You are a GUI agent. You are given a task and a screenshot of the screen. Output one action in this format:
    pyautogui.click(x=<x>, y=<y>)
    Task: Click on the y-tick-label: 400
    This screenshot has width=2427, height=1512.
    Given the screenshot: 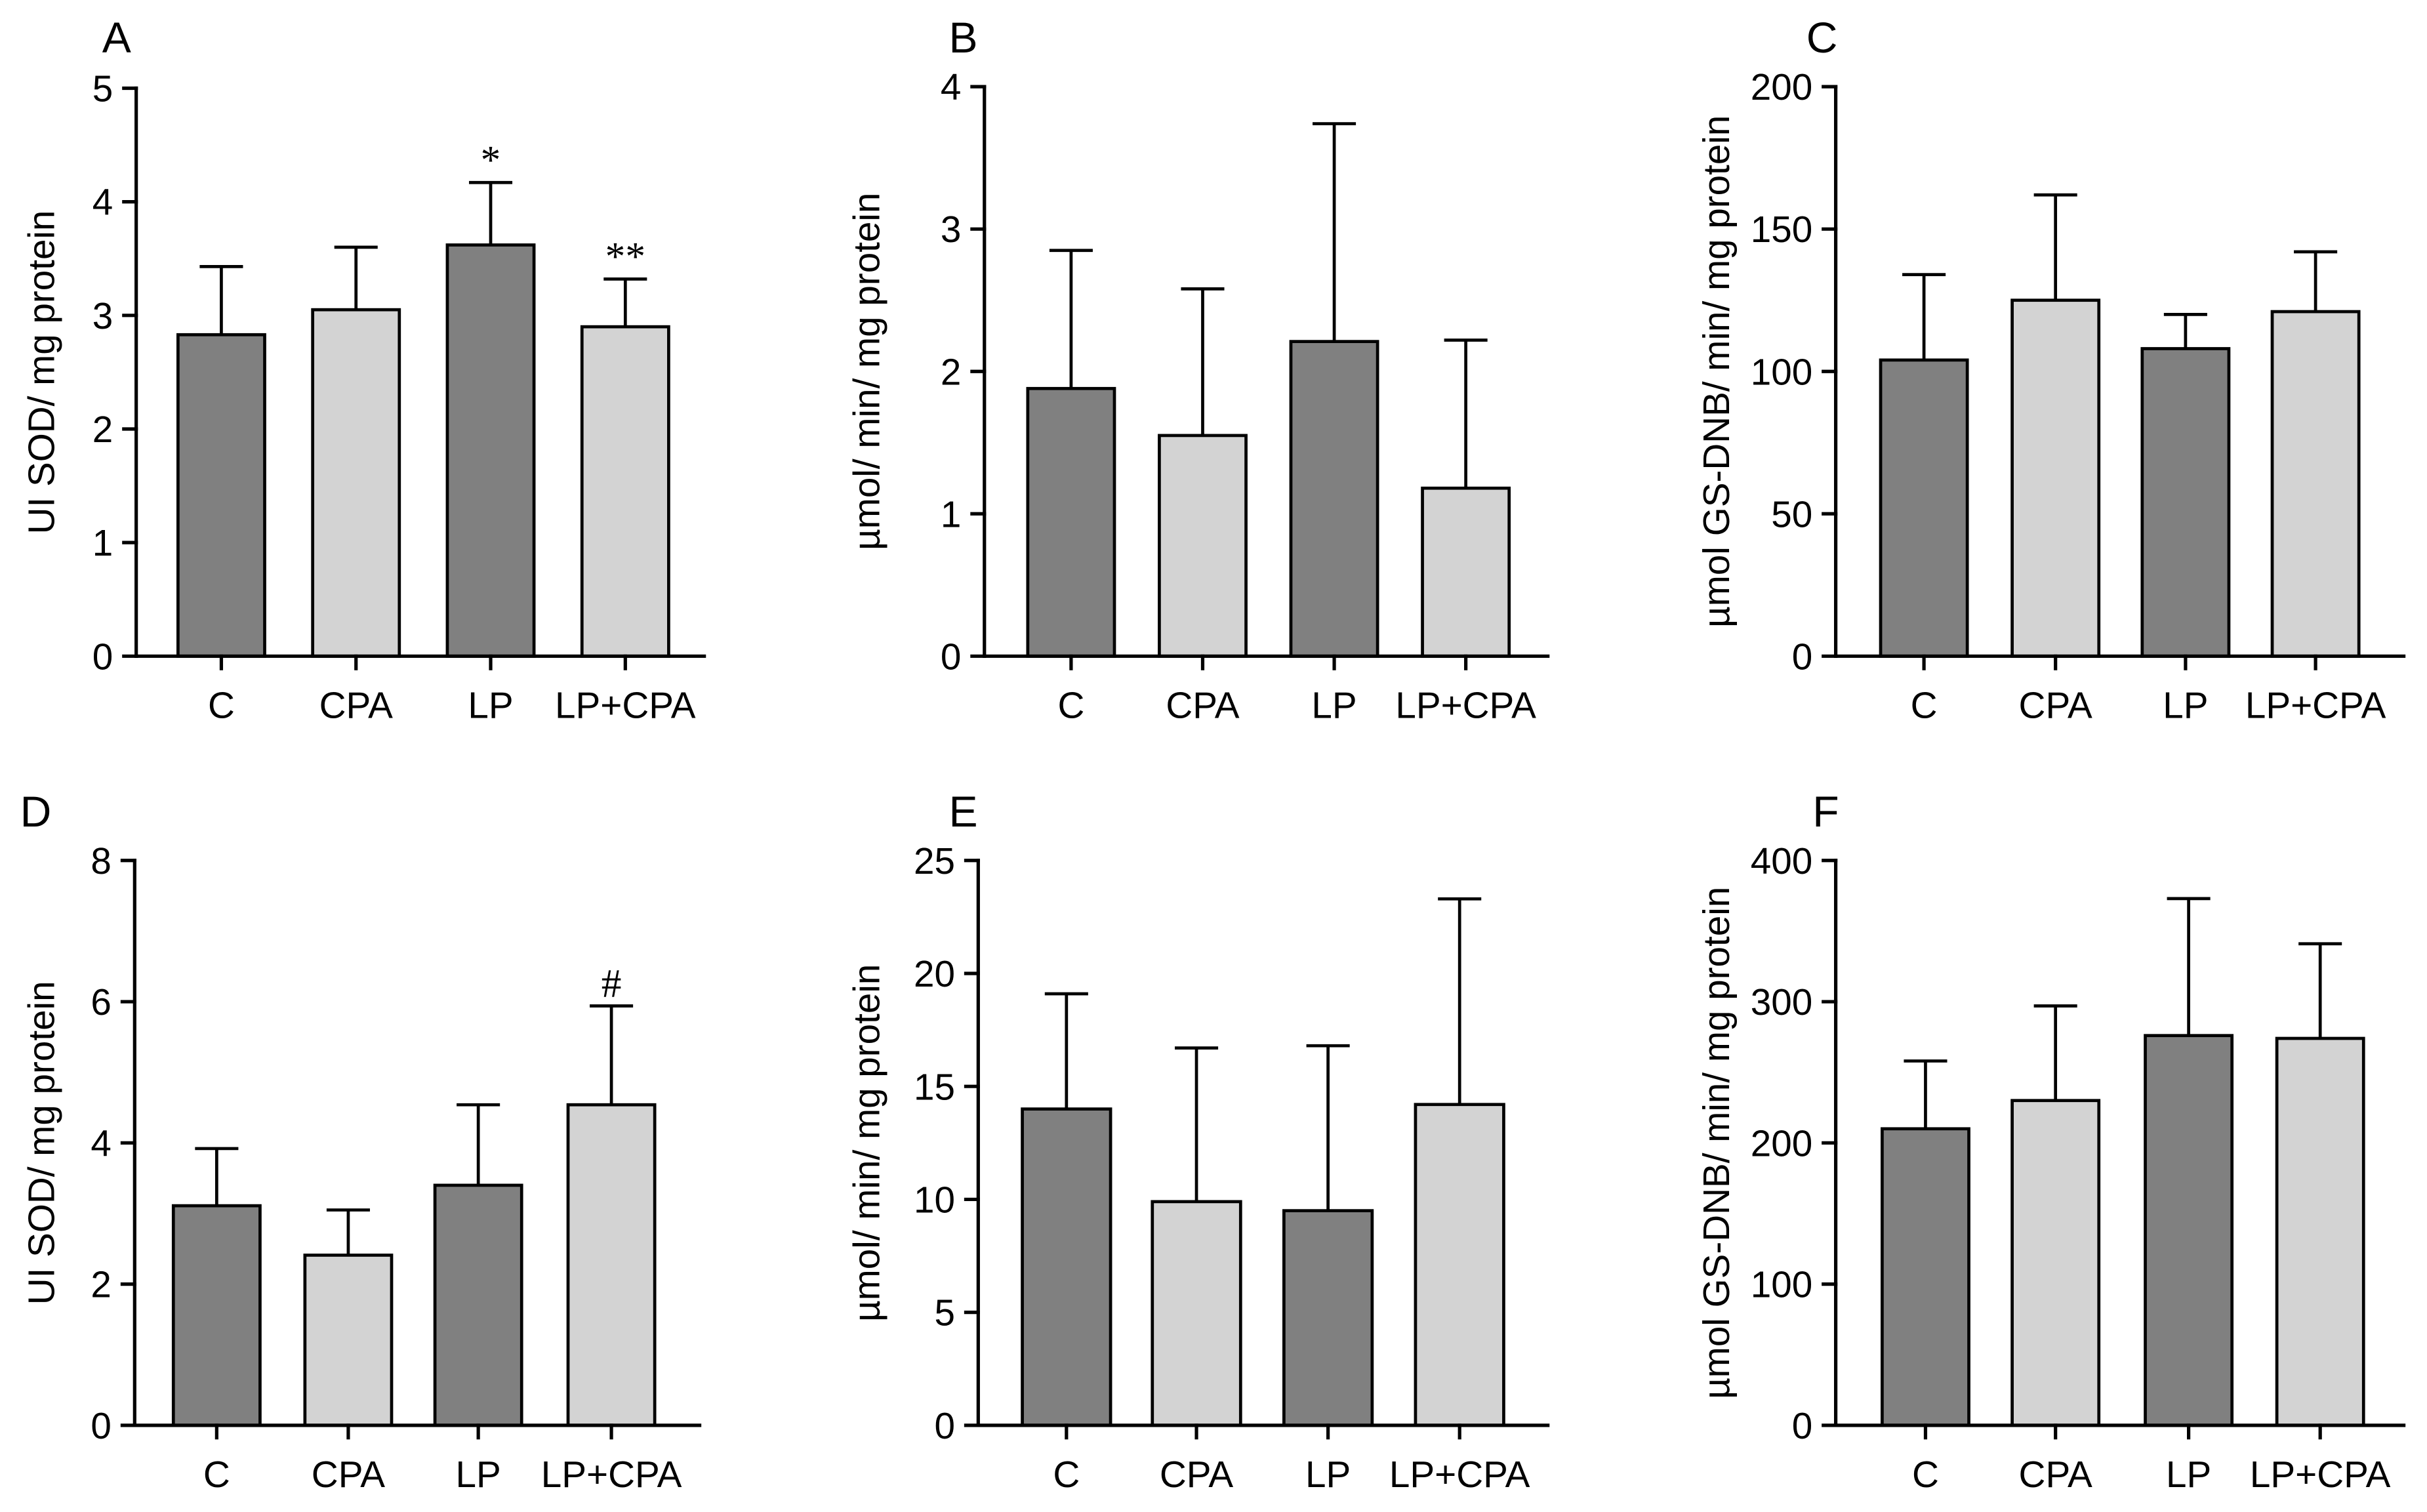 What is the action you would take?
    pyautogui.click(x=1781, y=861)
    